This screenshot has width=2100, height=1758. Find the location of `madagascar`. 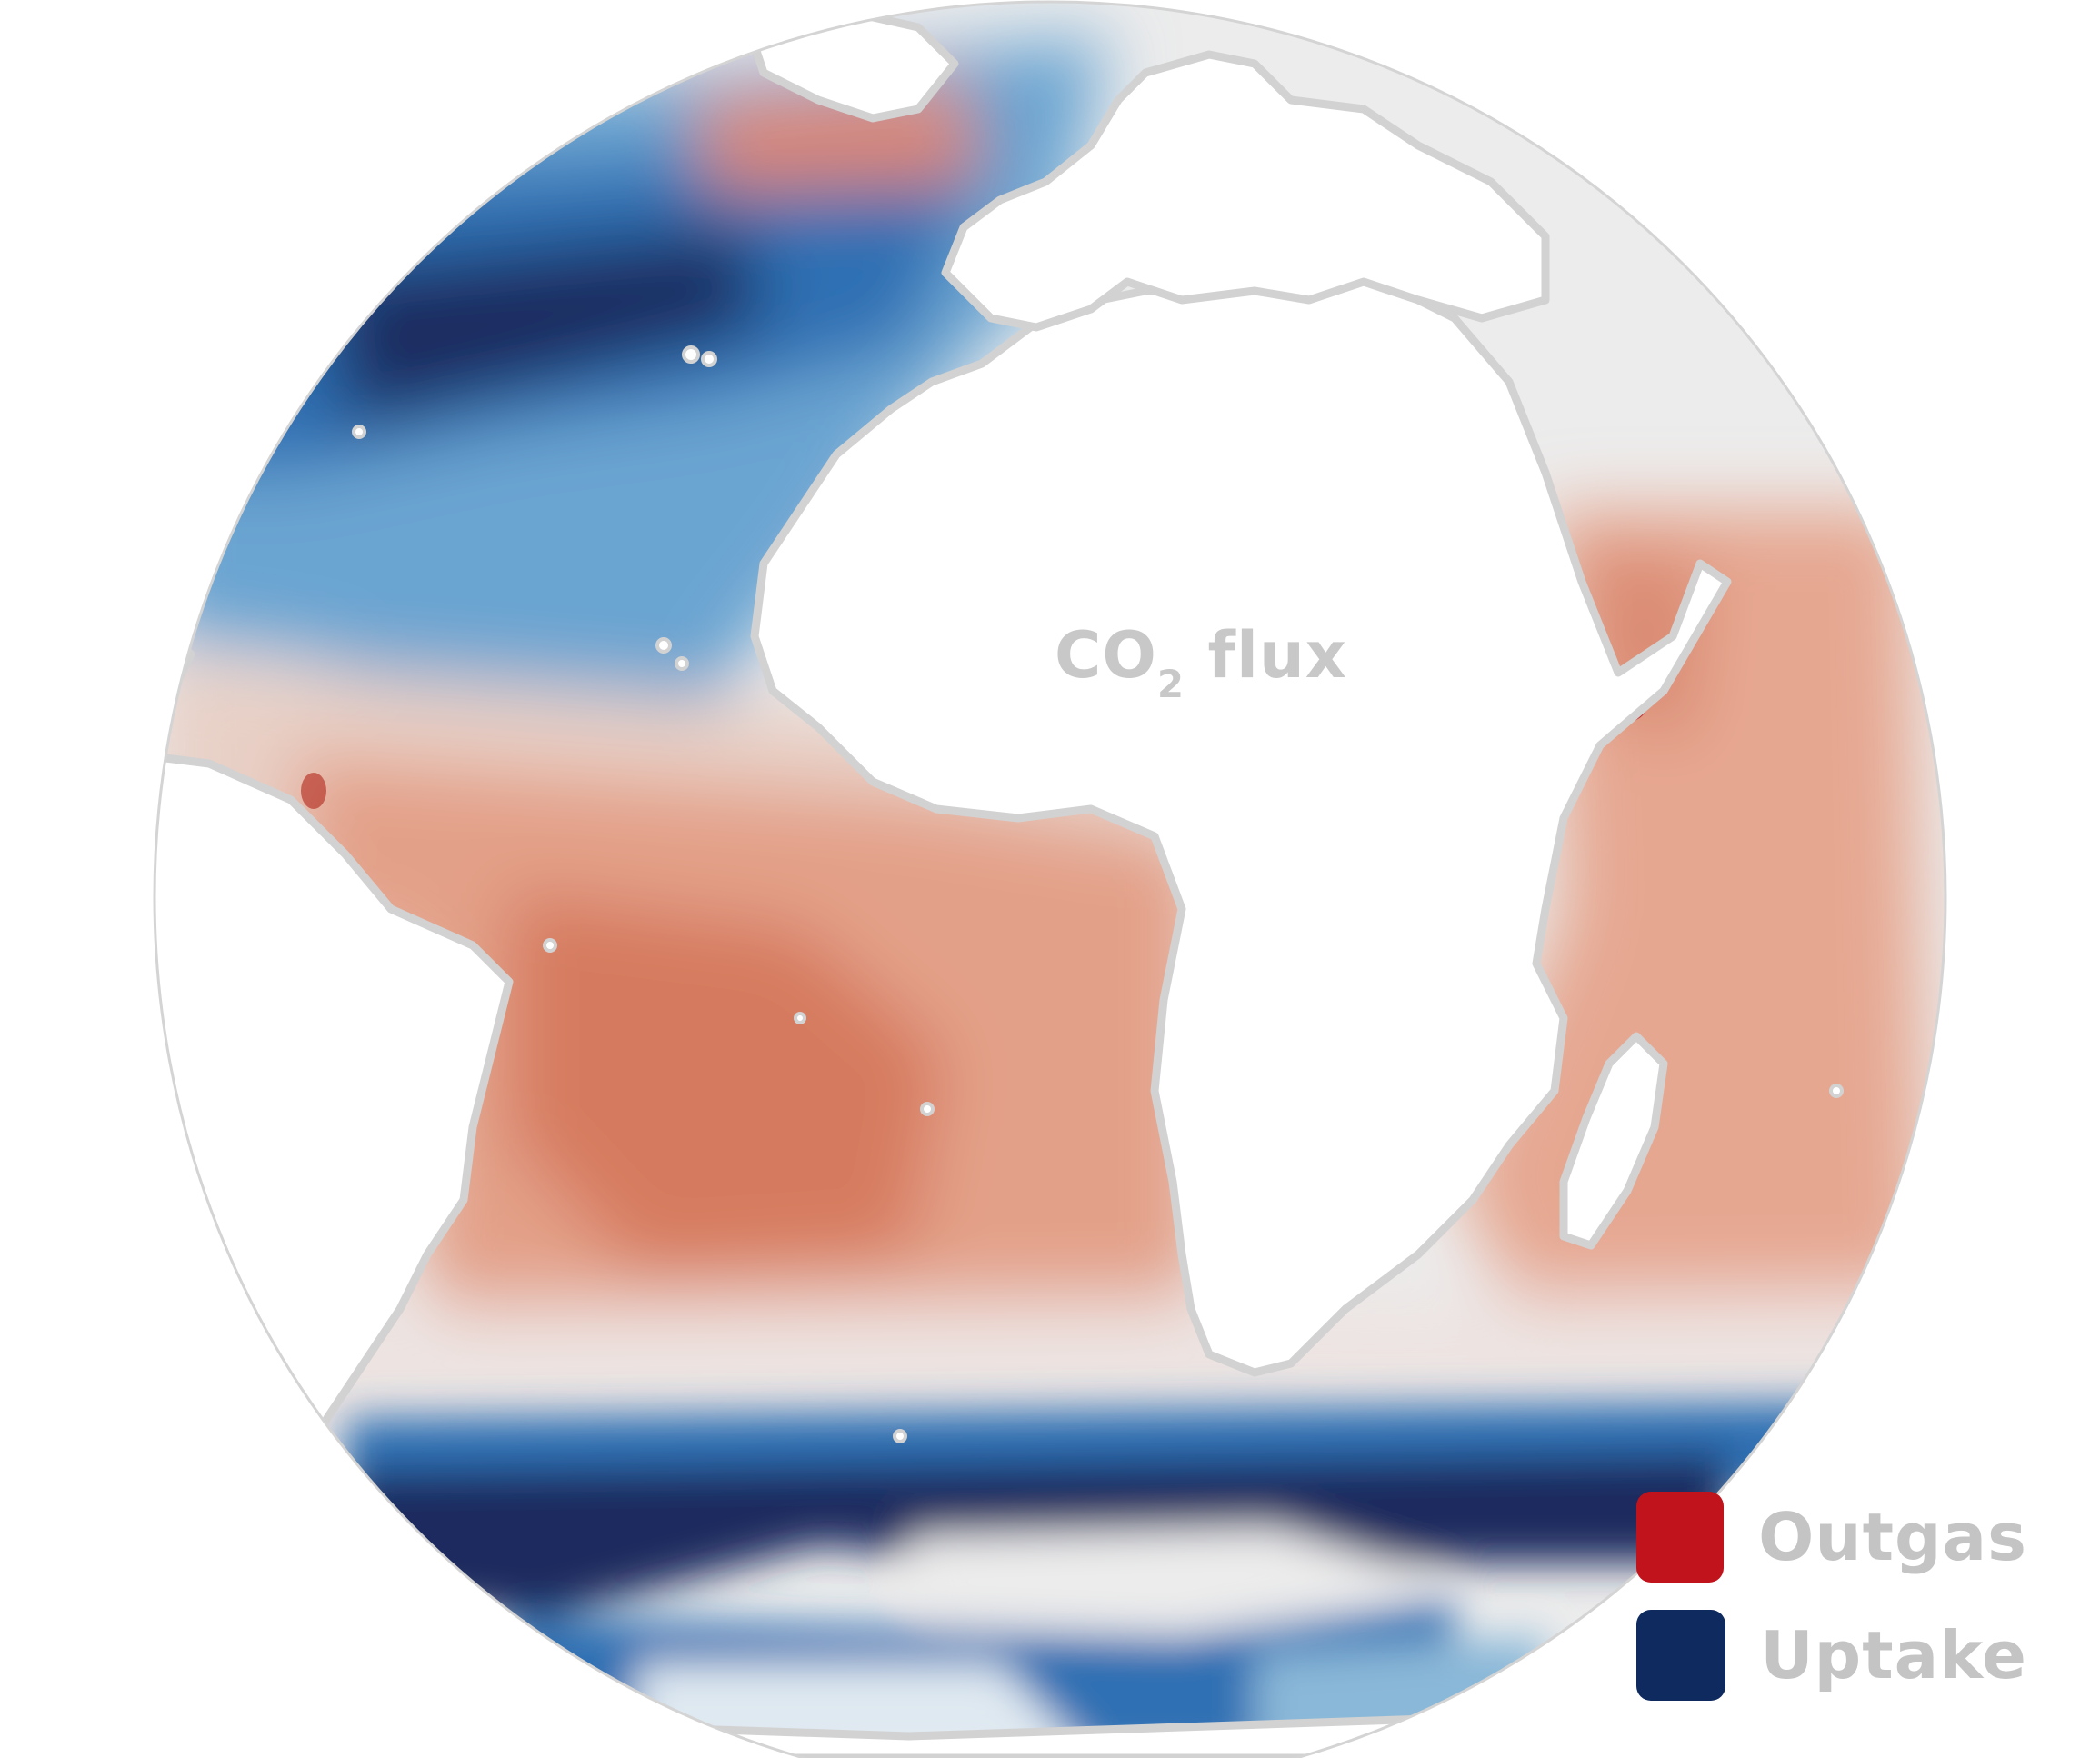

madagascar is located at coordinates (1613, 1141).